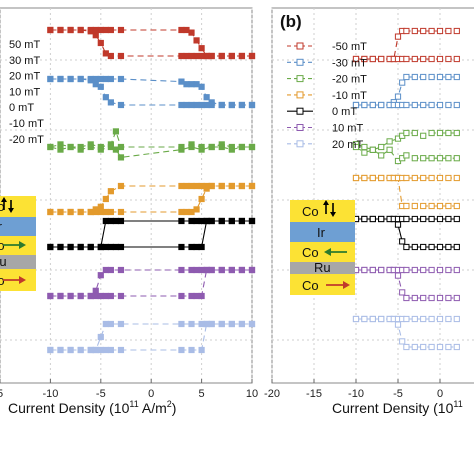  What do you see at coordinates (322, 247) in the screenshot?
I see `right-layer-stack: Co Ir Co Ru Co` at bounding box center [322, 247].